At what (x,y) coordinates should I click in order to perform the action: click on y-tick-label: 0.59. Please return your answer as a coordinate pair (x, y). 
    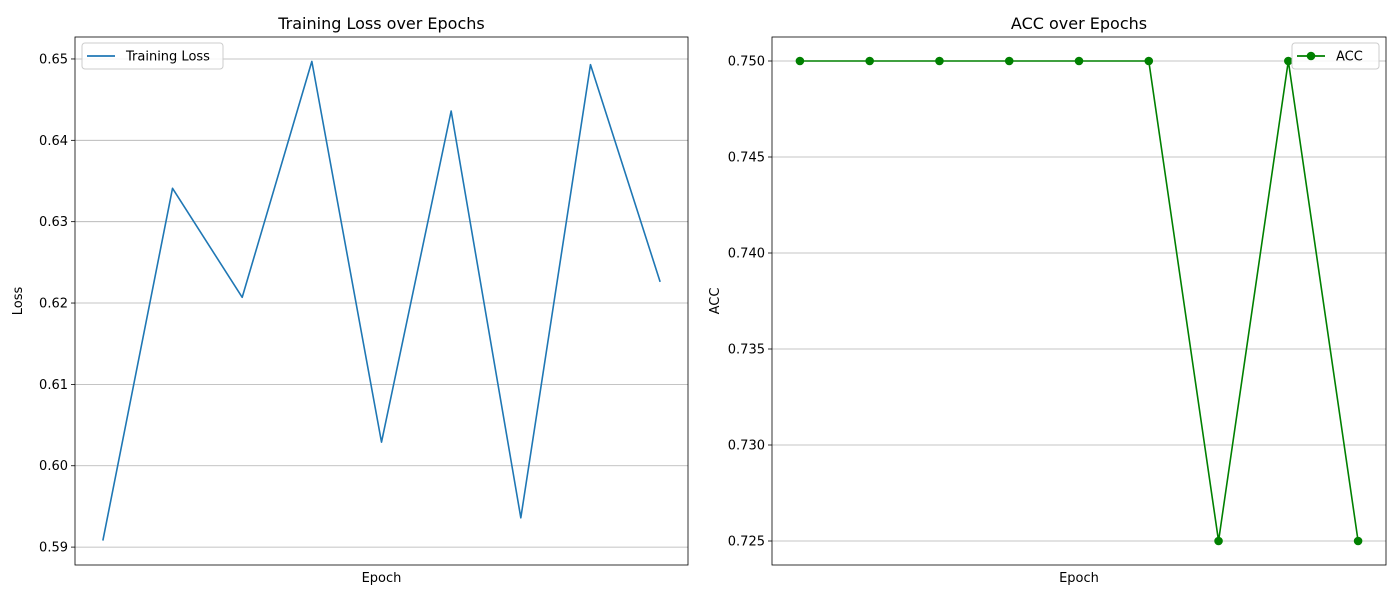
    Looking at the image, I should click on (53, 548).